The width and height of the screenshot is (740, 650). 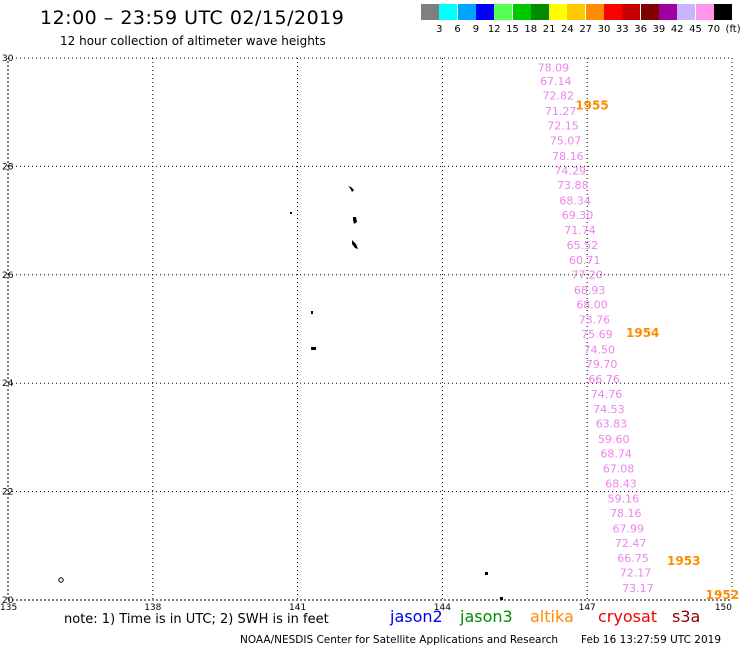 What do you see at coordinates (636, 573) in the screenshot?
I see `wave-height-value: 72.17` at bounding box center [636, 573].